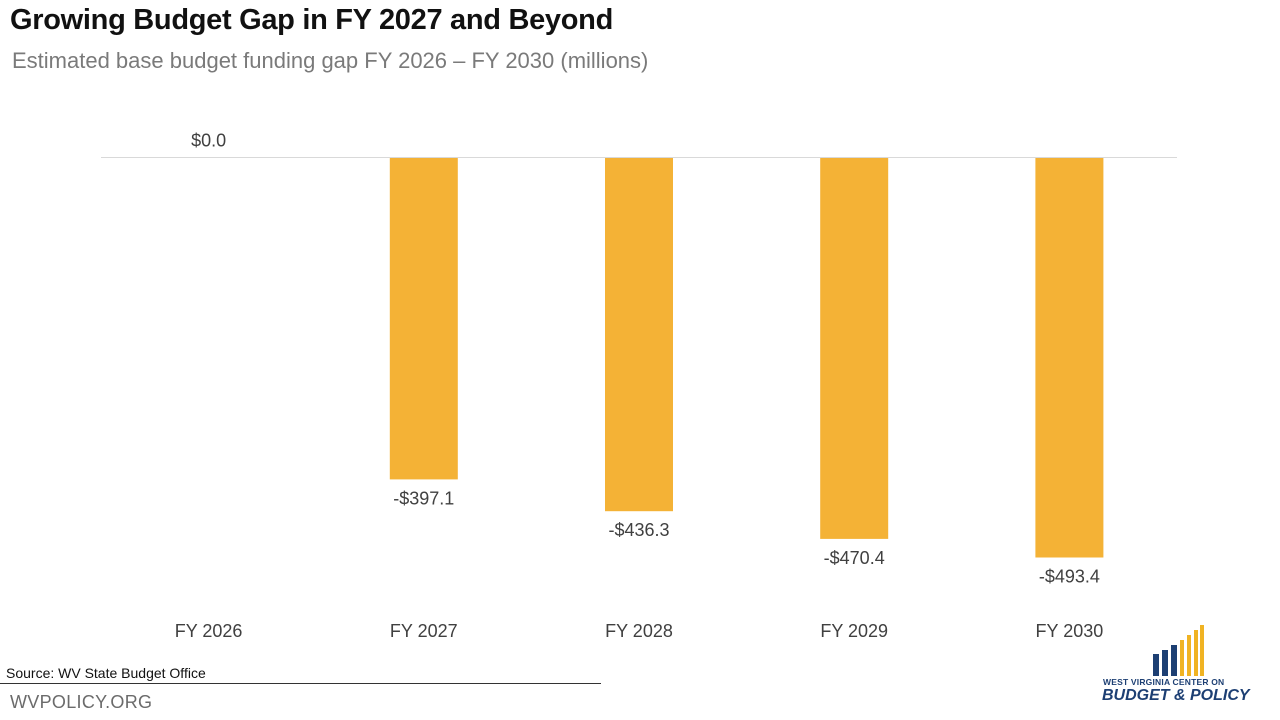 This screenshot has height=720, width=1280. I want to click on bar-fy-2030, so click(1069, 357).